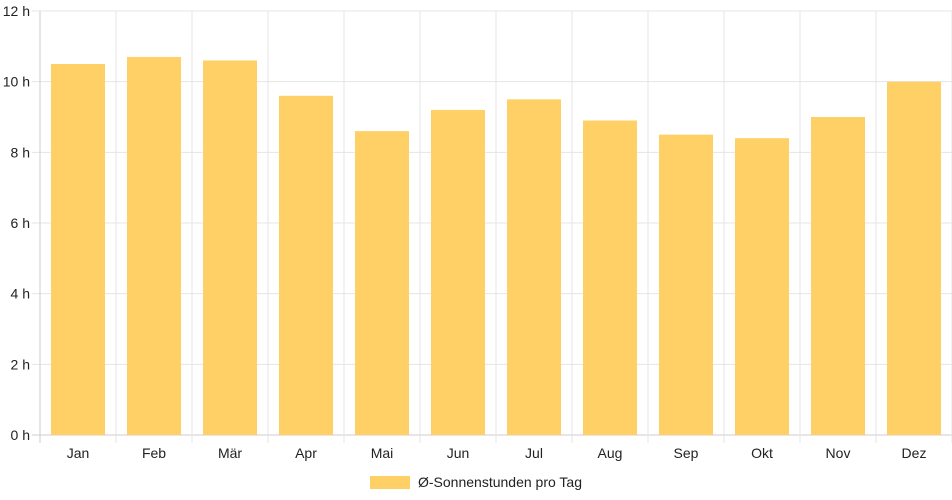 This screenshot has height=500, width=952. I want to click on x-tick-label: Sep, so click(686, 453).